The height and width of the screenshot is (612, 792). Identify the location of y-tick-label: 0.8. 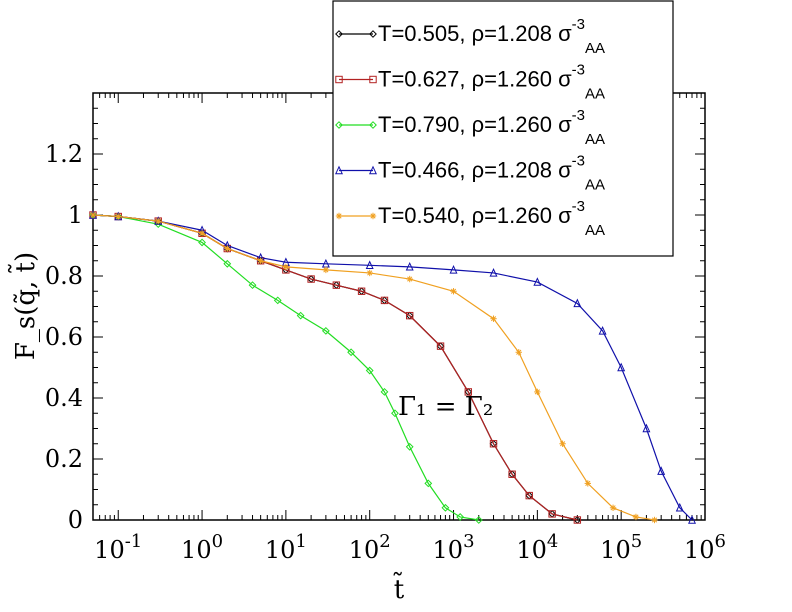
(64, 276).